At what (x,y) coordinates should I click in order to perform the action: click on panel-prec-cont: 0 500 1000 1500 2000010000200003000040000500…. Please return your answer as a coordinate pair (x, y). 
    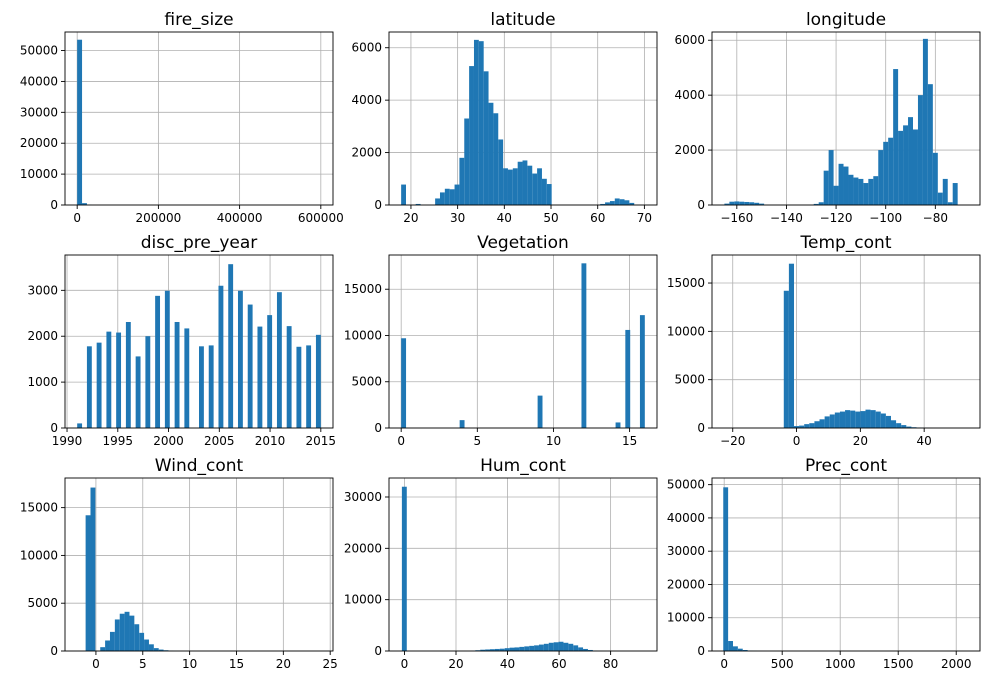
    Looking at the image, I should click on (824, 563).